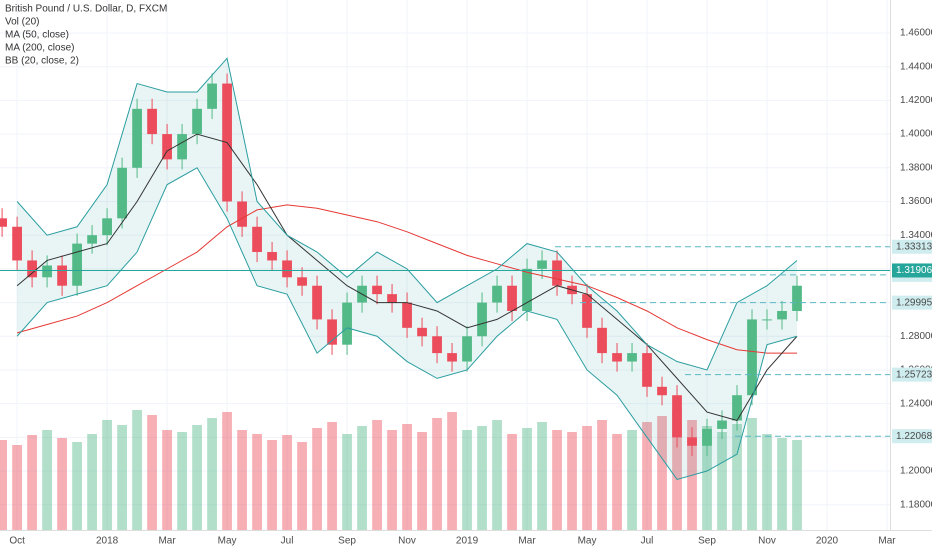  What do you see at coordinates (916, 134) in the screenshot?
I see `y-tick-label: 1.40000` at bounding box center [916, 134].